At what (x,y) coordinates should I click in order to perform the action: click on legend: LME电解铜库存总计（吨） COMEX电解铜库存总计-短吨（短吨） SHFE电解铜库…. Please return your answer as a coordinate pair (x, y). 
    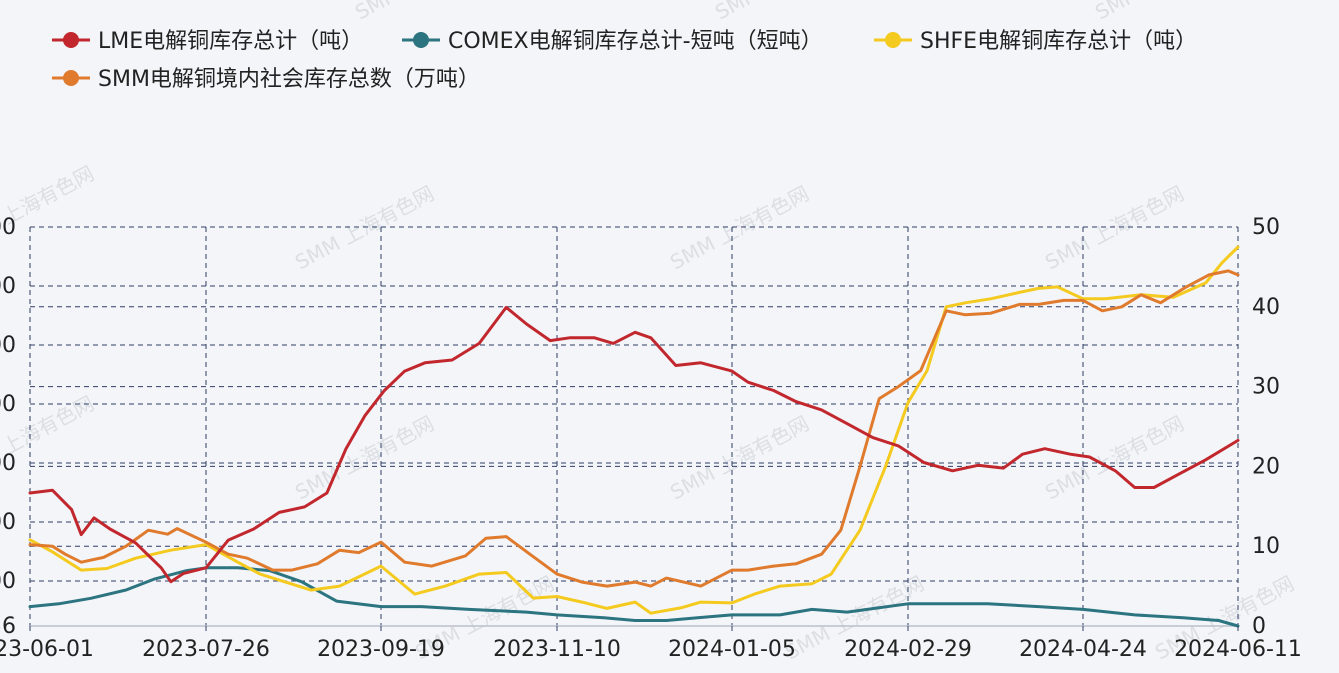
    Looking at the image, I should click on (624, 60).